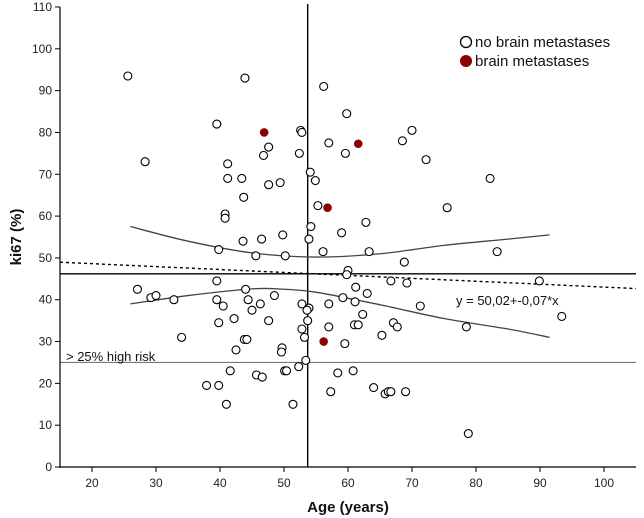 The height and width of the screenshot is (518, 644). What do you see at coordinates (48, 467) in the screenshot?
I see `y-tick-label: 0` at bounding box center [48, 467].